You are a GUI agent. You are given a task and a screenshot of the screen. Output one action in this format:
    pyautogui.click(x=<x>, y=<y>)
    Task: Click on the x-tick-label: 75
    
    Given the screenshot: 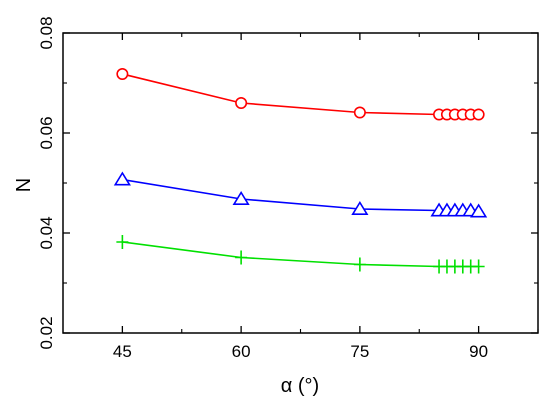 What is the action you would take?
    pyautogui.click(x=359, y=351)
    